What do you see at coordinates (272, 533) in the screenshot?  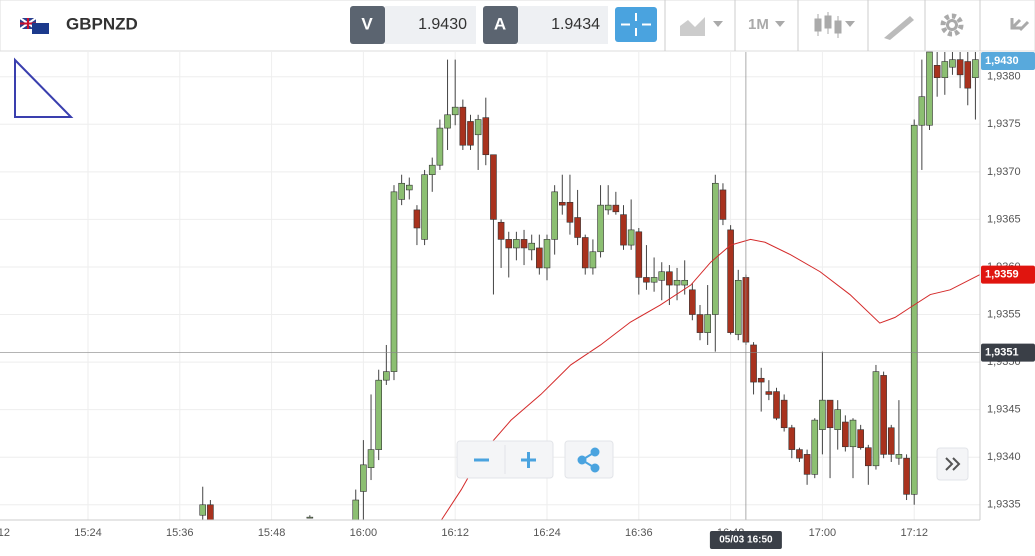 I see `x-tick-label: 15:48` at bounding box center [272, 533].